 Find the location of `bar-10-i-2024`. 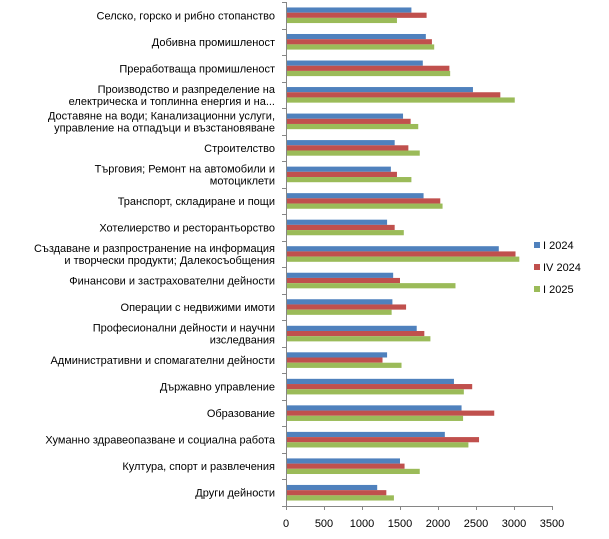

bar-10-i-2024 is located at coordinates (392, 249).